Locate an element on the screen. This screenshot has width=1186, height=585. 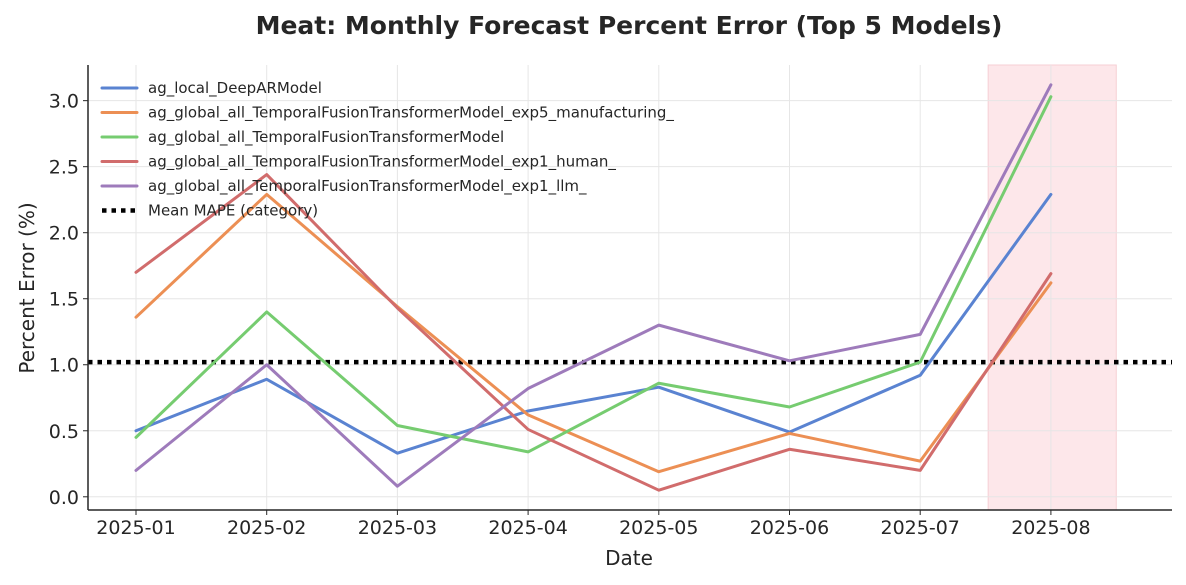
highlight-span is located at coordinates (1052, 287).